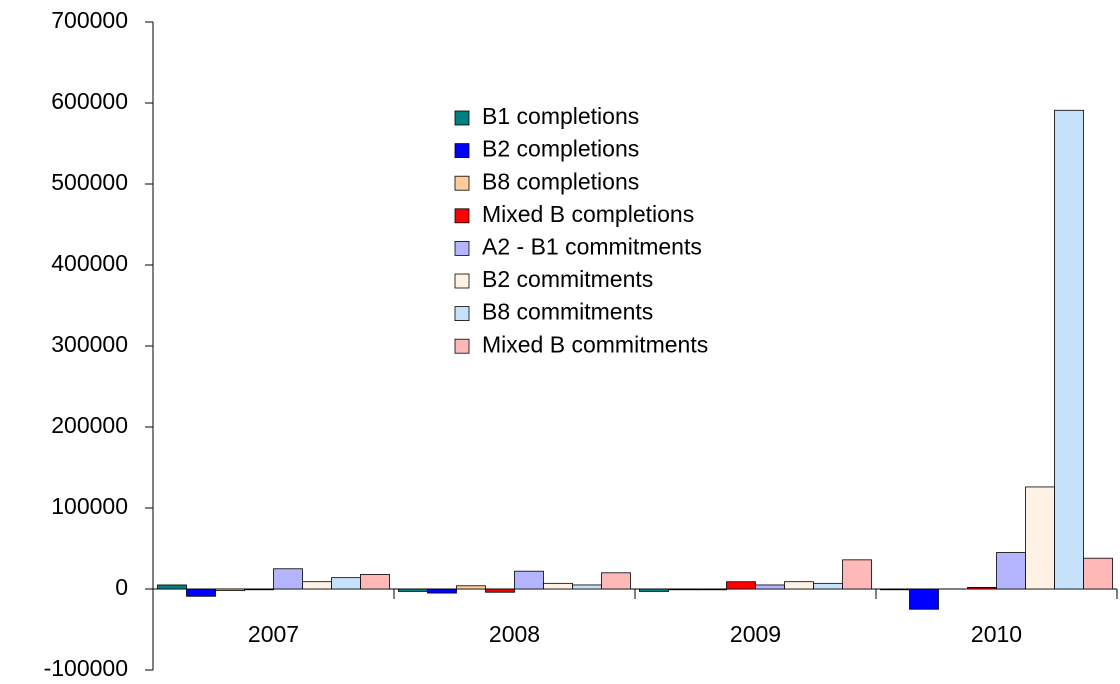  Describe the element at coordinates (514, 634) in the screenshot. I see `x-tick-label: 2008` at that location.